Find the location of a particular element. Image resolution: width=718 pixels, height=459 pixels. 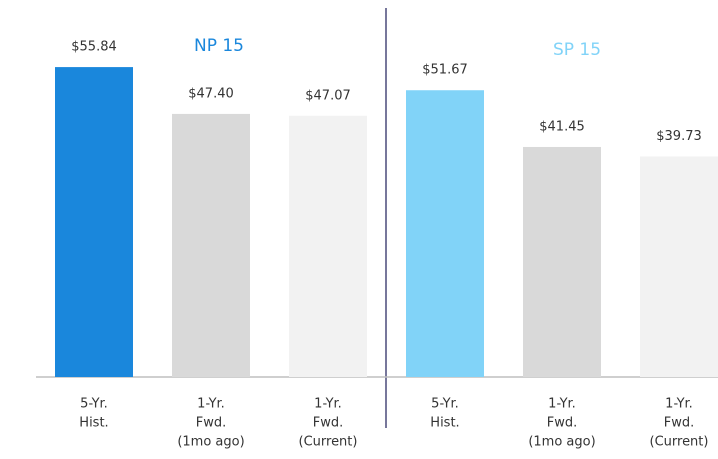

value-label: $51.67 is located at coordinates (445, 70).